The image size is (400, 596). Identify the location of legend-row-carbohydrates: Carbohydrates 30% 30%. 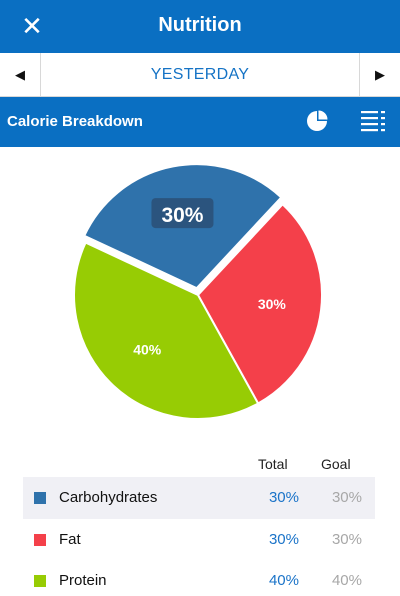
(199, 498).